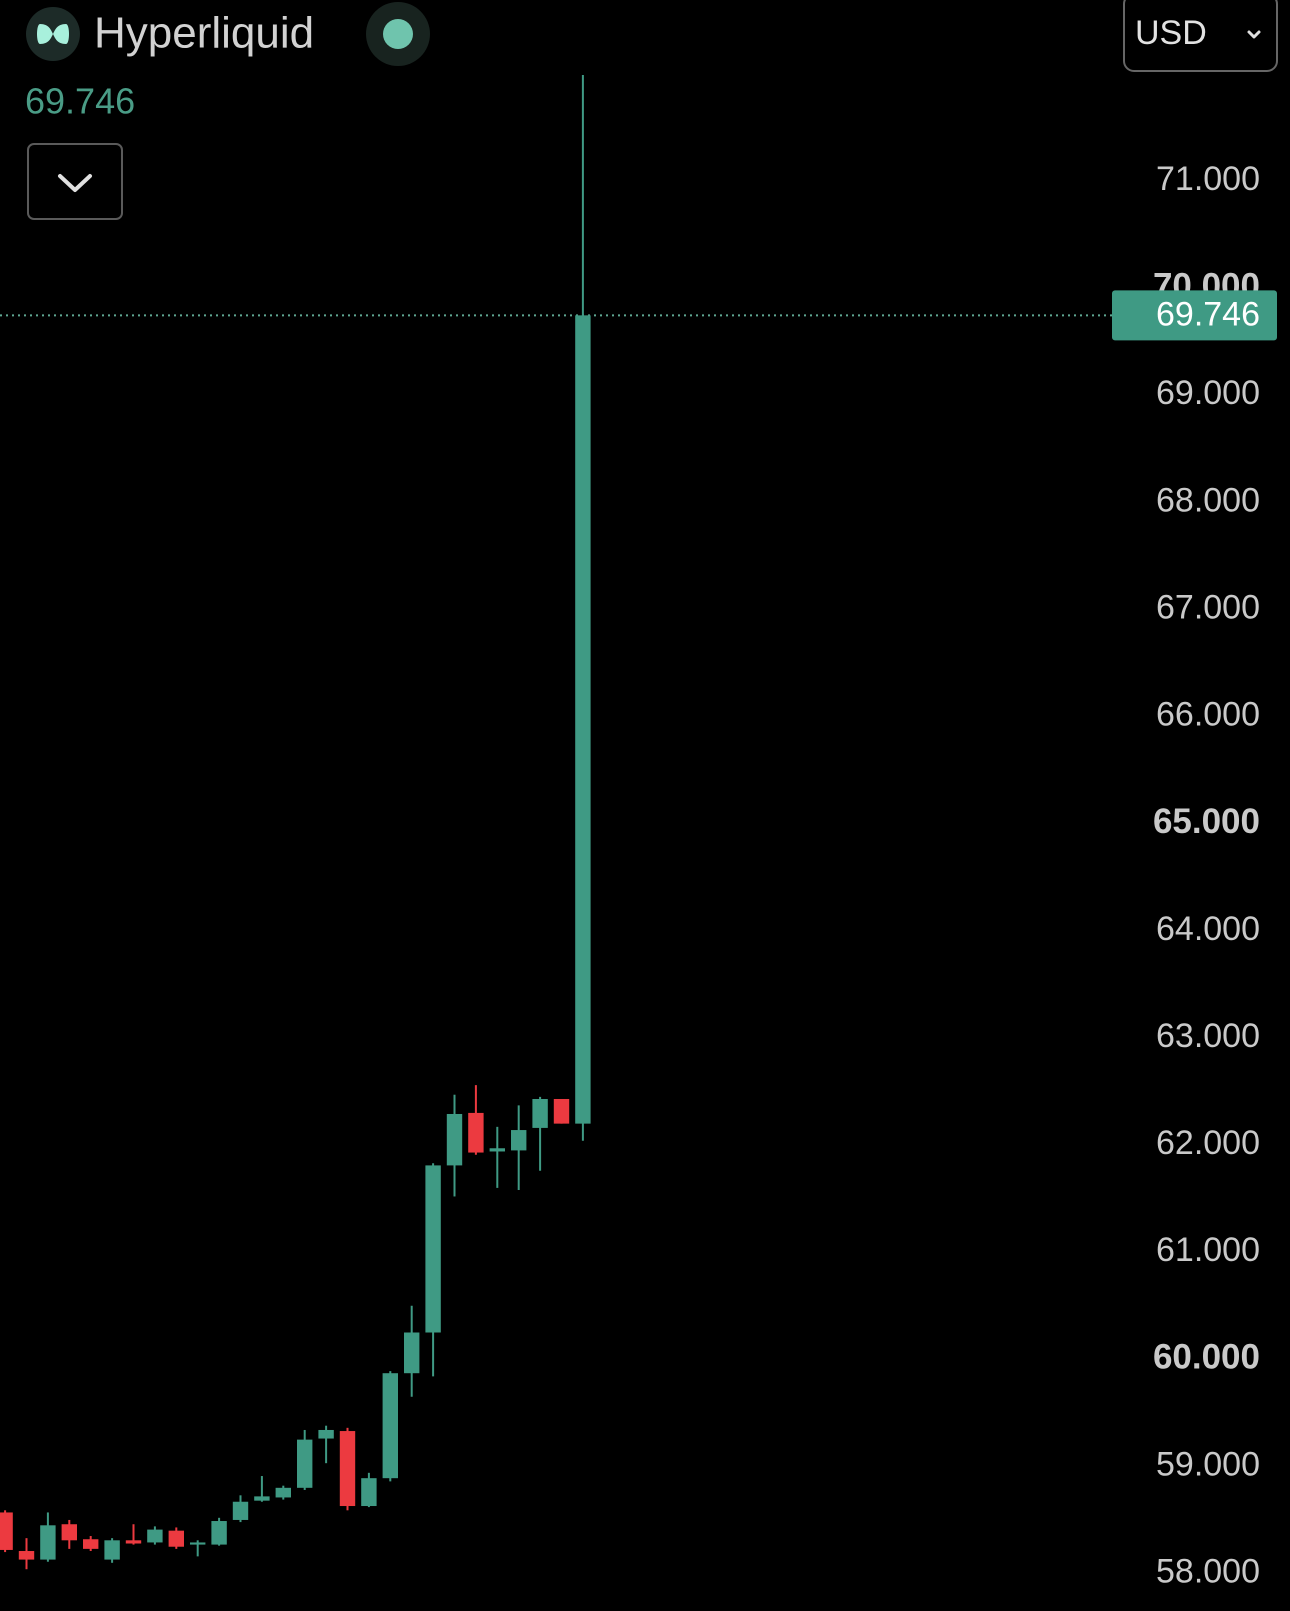 The image size is (1290, 1611). Describe the element at coordinates (1208, 393) in the screenshot. I see `y-tick-label: 69.000` at that location.